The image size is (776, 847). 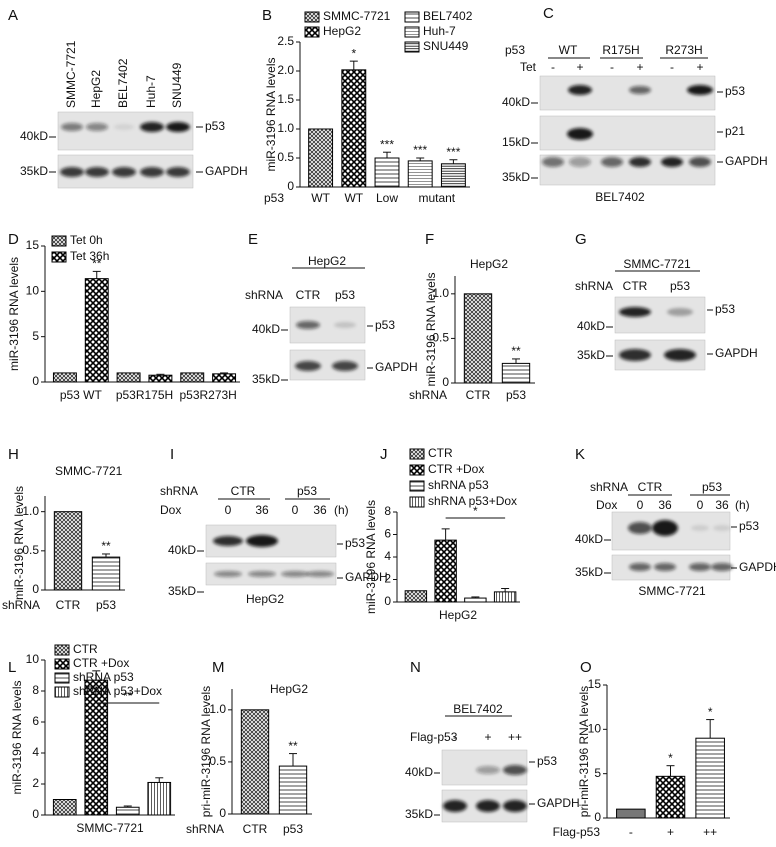 I want to click on blot-label: SNU449, so click(x=177, y=85).